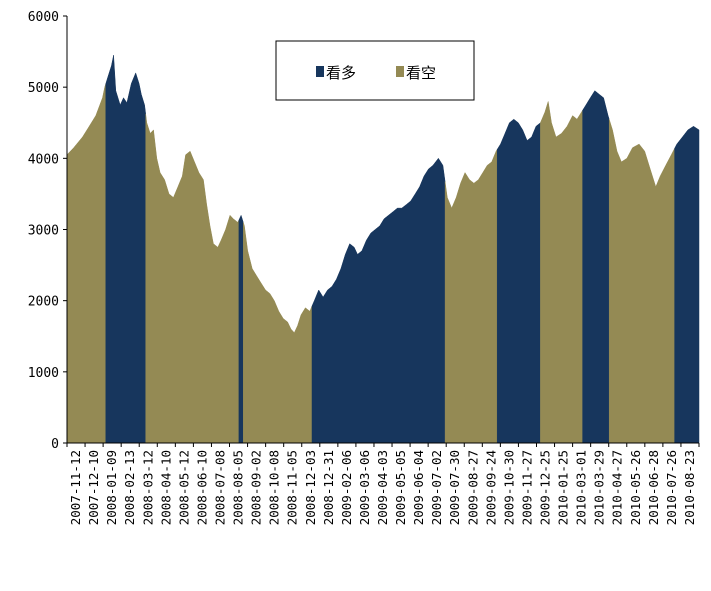  What do you see at coordinates (671, 487) in the screenshot?
I see `x-tick-label: 2010-07-26` at bounding box center [671, 487].